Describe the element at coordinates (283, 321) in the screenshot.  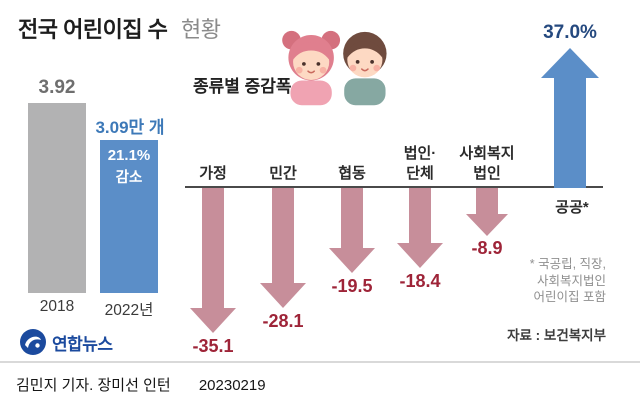
I see `decline-value-private: -28.1` at that location.